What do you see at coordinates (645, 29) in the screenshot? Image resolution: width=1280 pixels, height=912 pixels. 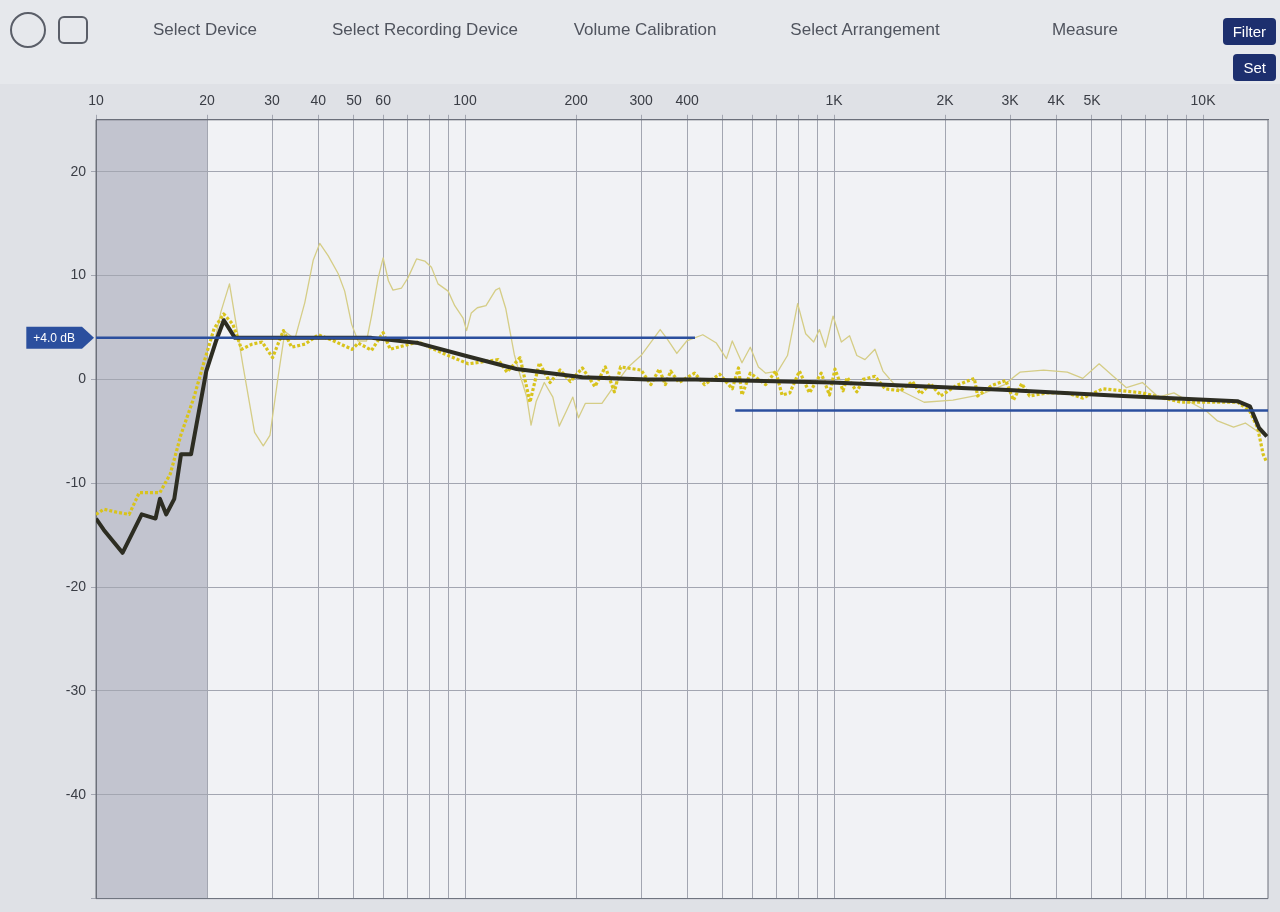 I see `text: Volume Calibration` at bounding box center [645, 29].